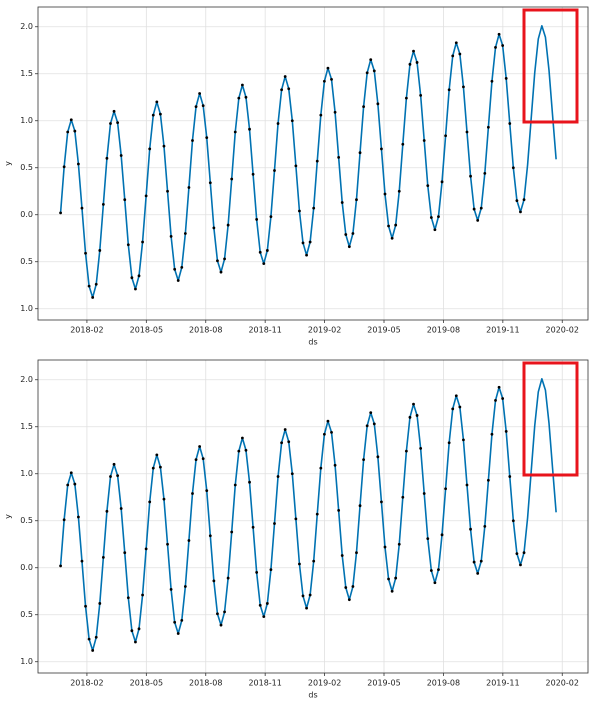 This screenshot has width=590, height=702. Describe the element at coordinates (26, 73) in the screenshot. I see `y-tick-label: 1.5` at that location.